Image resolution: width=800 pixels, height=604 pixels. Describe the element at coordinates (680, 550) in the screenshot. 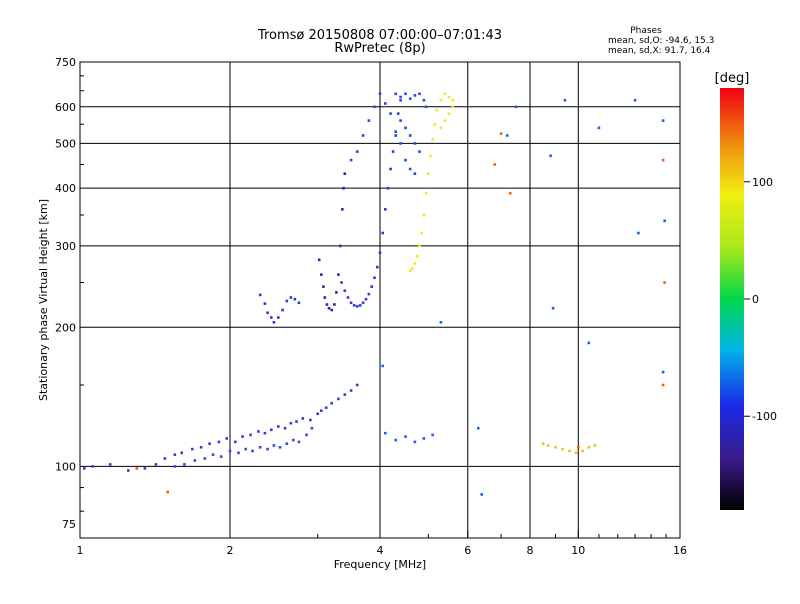

I see `x-tick-label: 16` at that location.